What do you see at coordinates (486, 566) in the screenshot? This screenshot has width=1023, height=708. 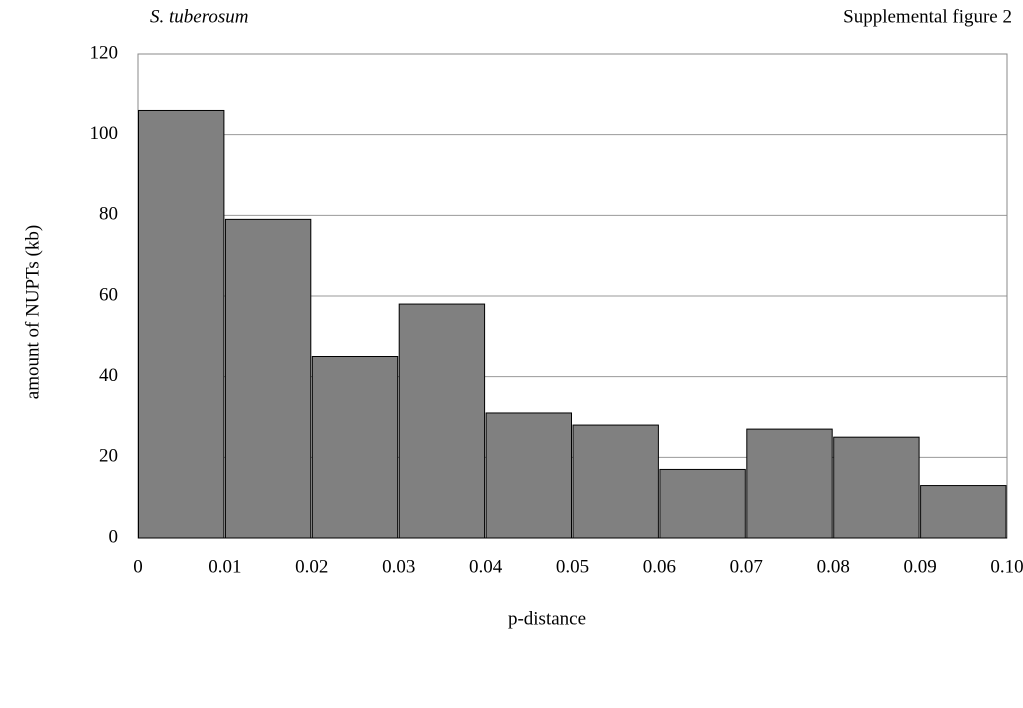 I see `x-tick-label: 0.04` at bounding box center [486, 566].